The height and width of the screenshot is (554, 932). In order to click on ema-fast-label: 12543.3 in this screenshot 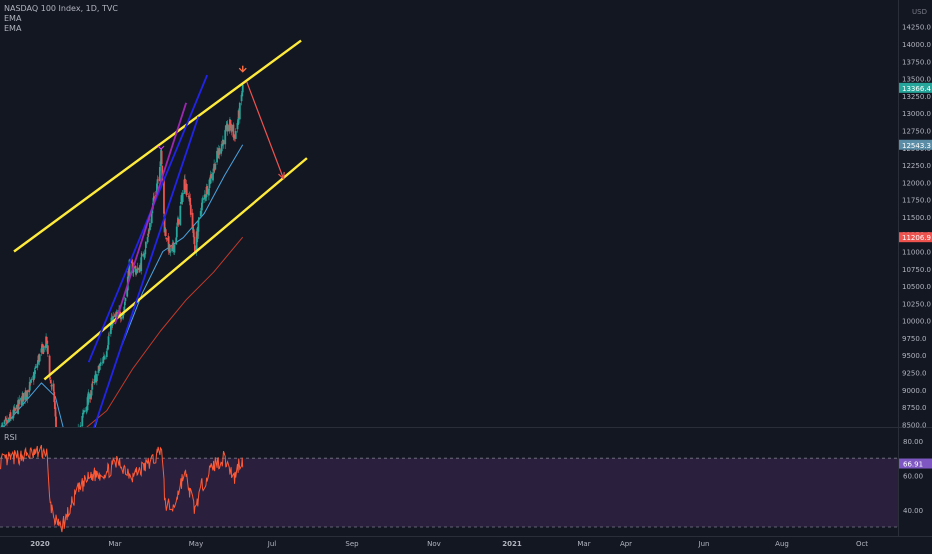, I will do `click(916, 146)`.